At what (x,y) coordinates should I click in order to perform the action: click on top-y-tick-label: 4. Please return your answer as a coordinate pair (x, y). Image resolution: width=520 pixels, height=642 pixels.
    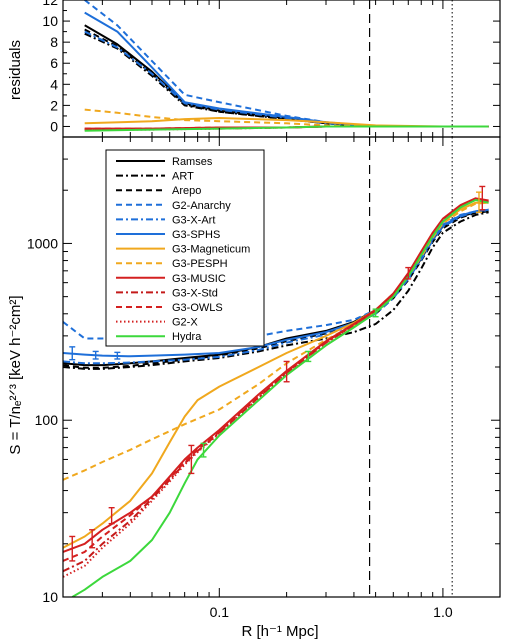
    Looking at the image, I should click on (54, 84).